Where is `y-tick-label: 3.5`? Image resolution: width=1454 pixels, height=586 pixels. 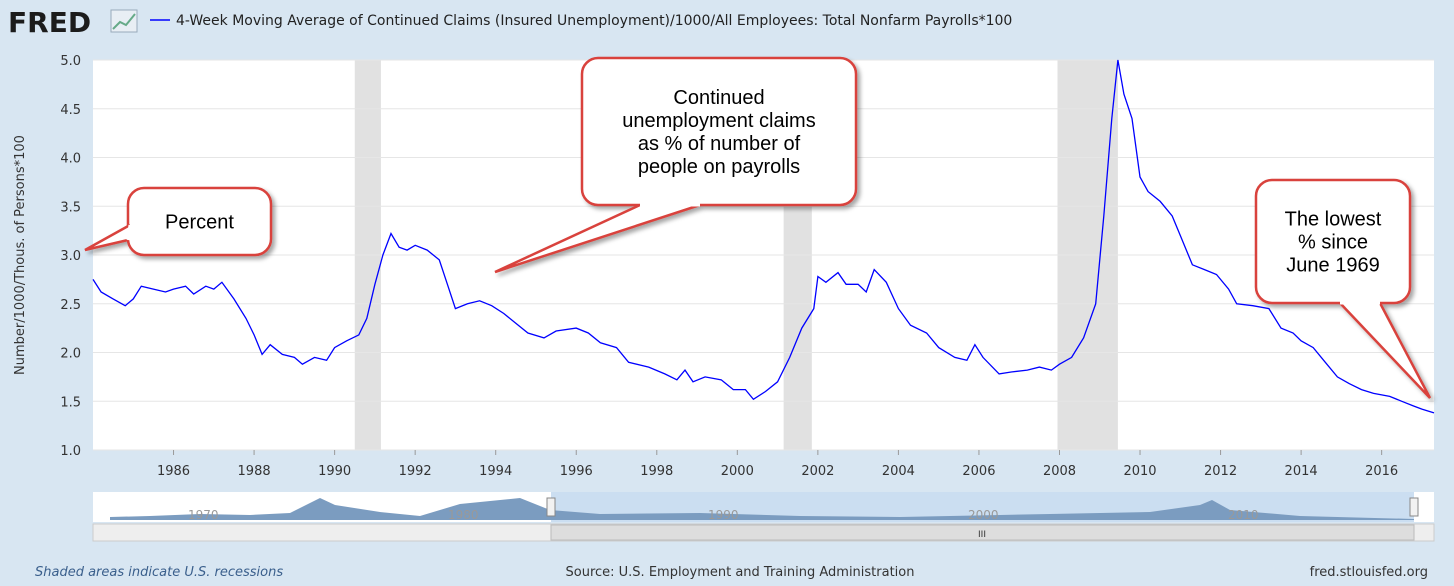
y-tick-label: 3.5 is located at coordinates (70, 207).